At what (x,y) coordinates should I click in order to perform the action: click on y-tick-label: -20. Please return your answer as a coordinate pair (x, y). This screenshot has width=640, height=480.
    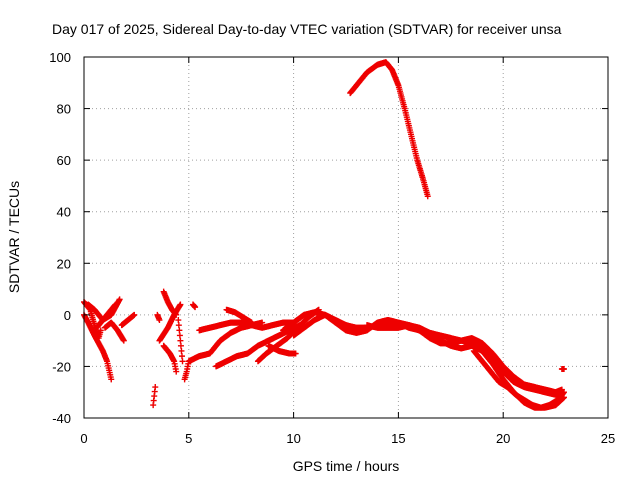
    Looking at the image, I should click on (61, 366).